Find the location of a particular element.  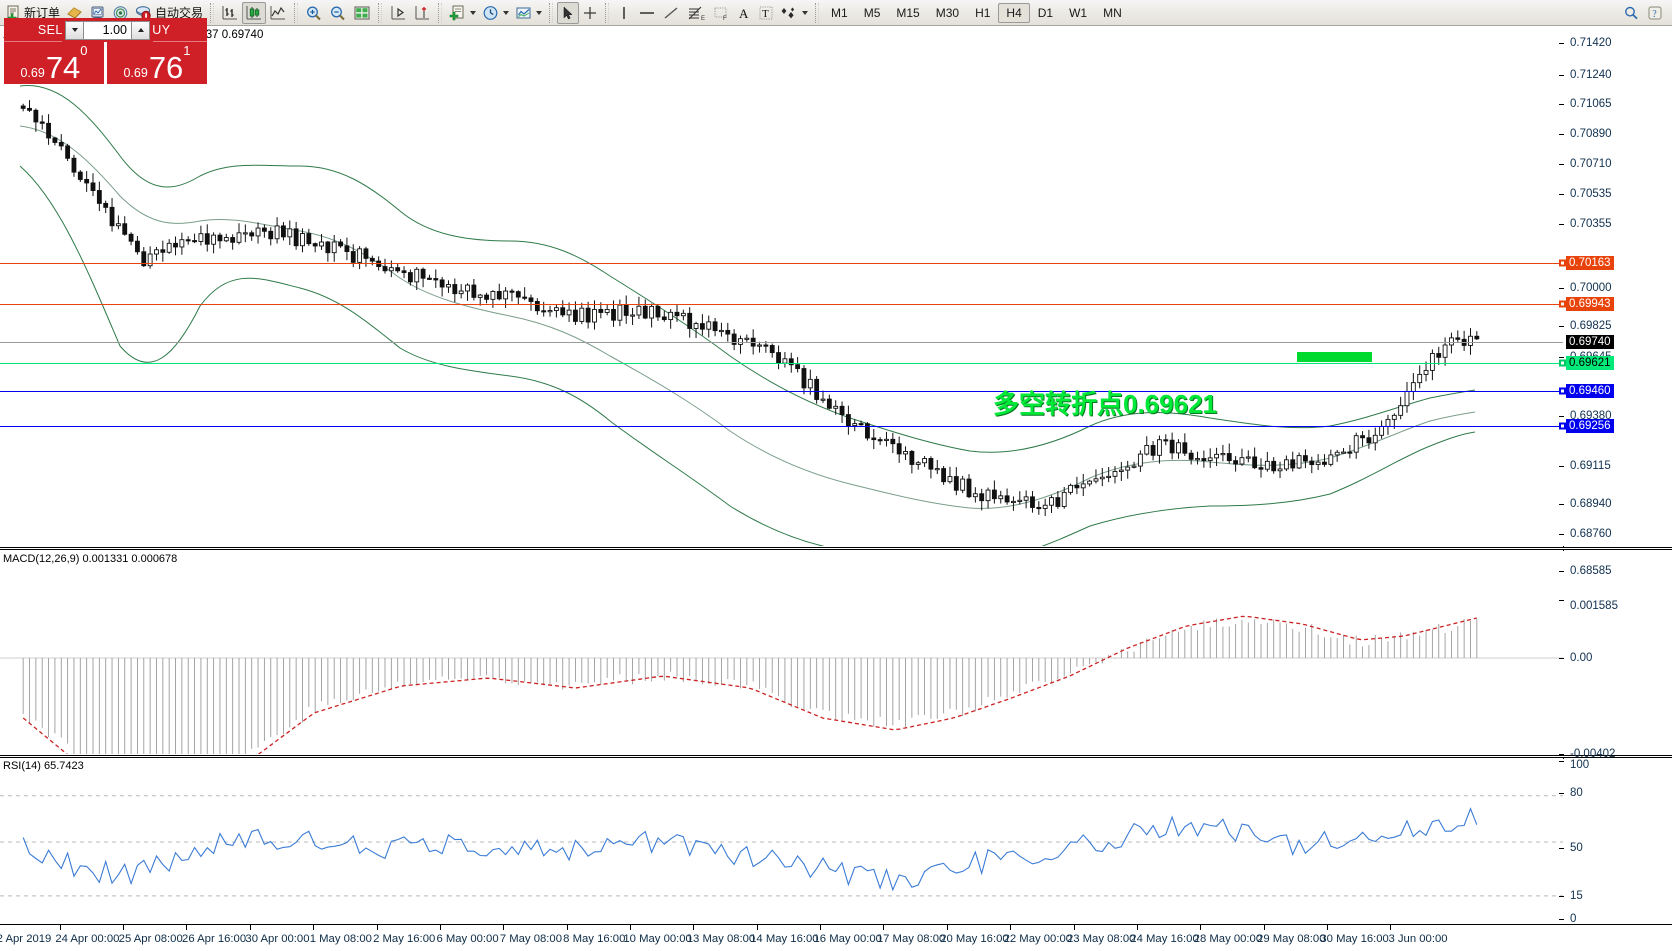

timeframe-w1: W1 is located at coordinates (1078, 12).